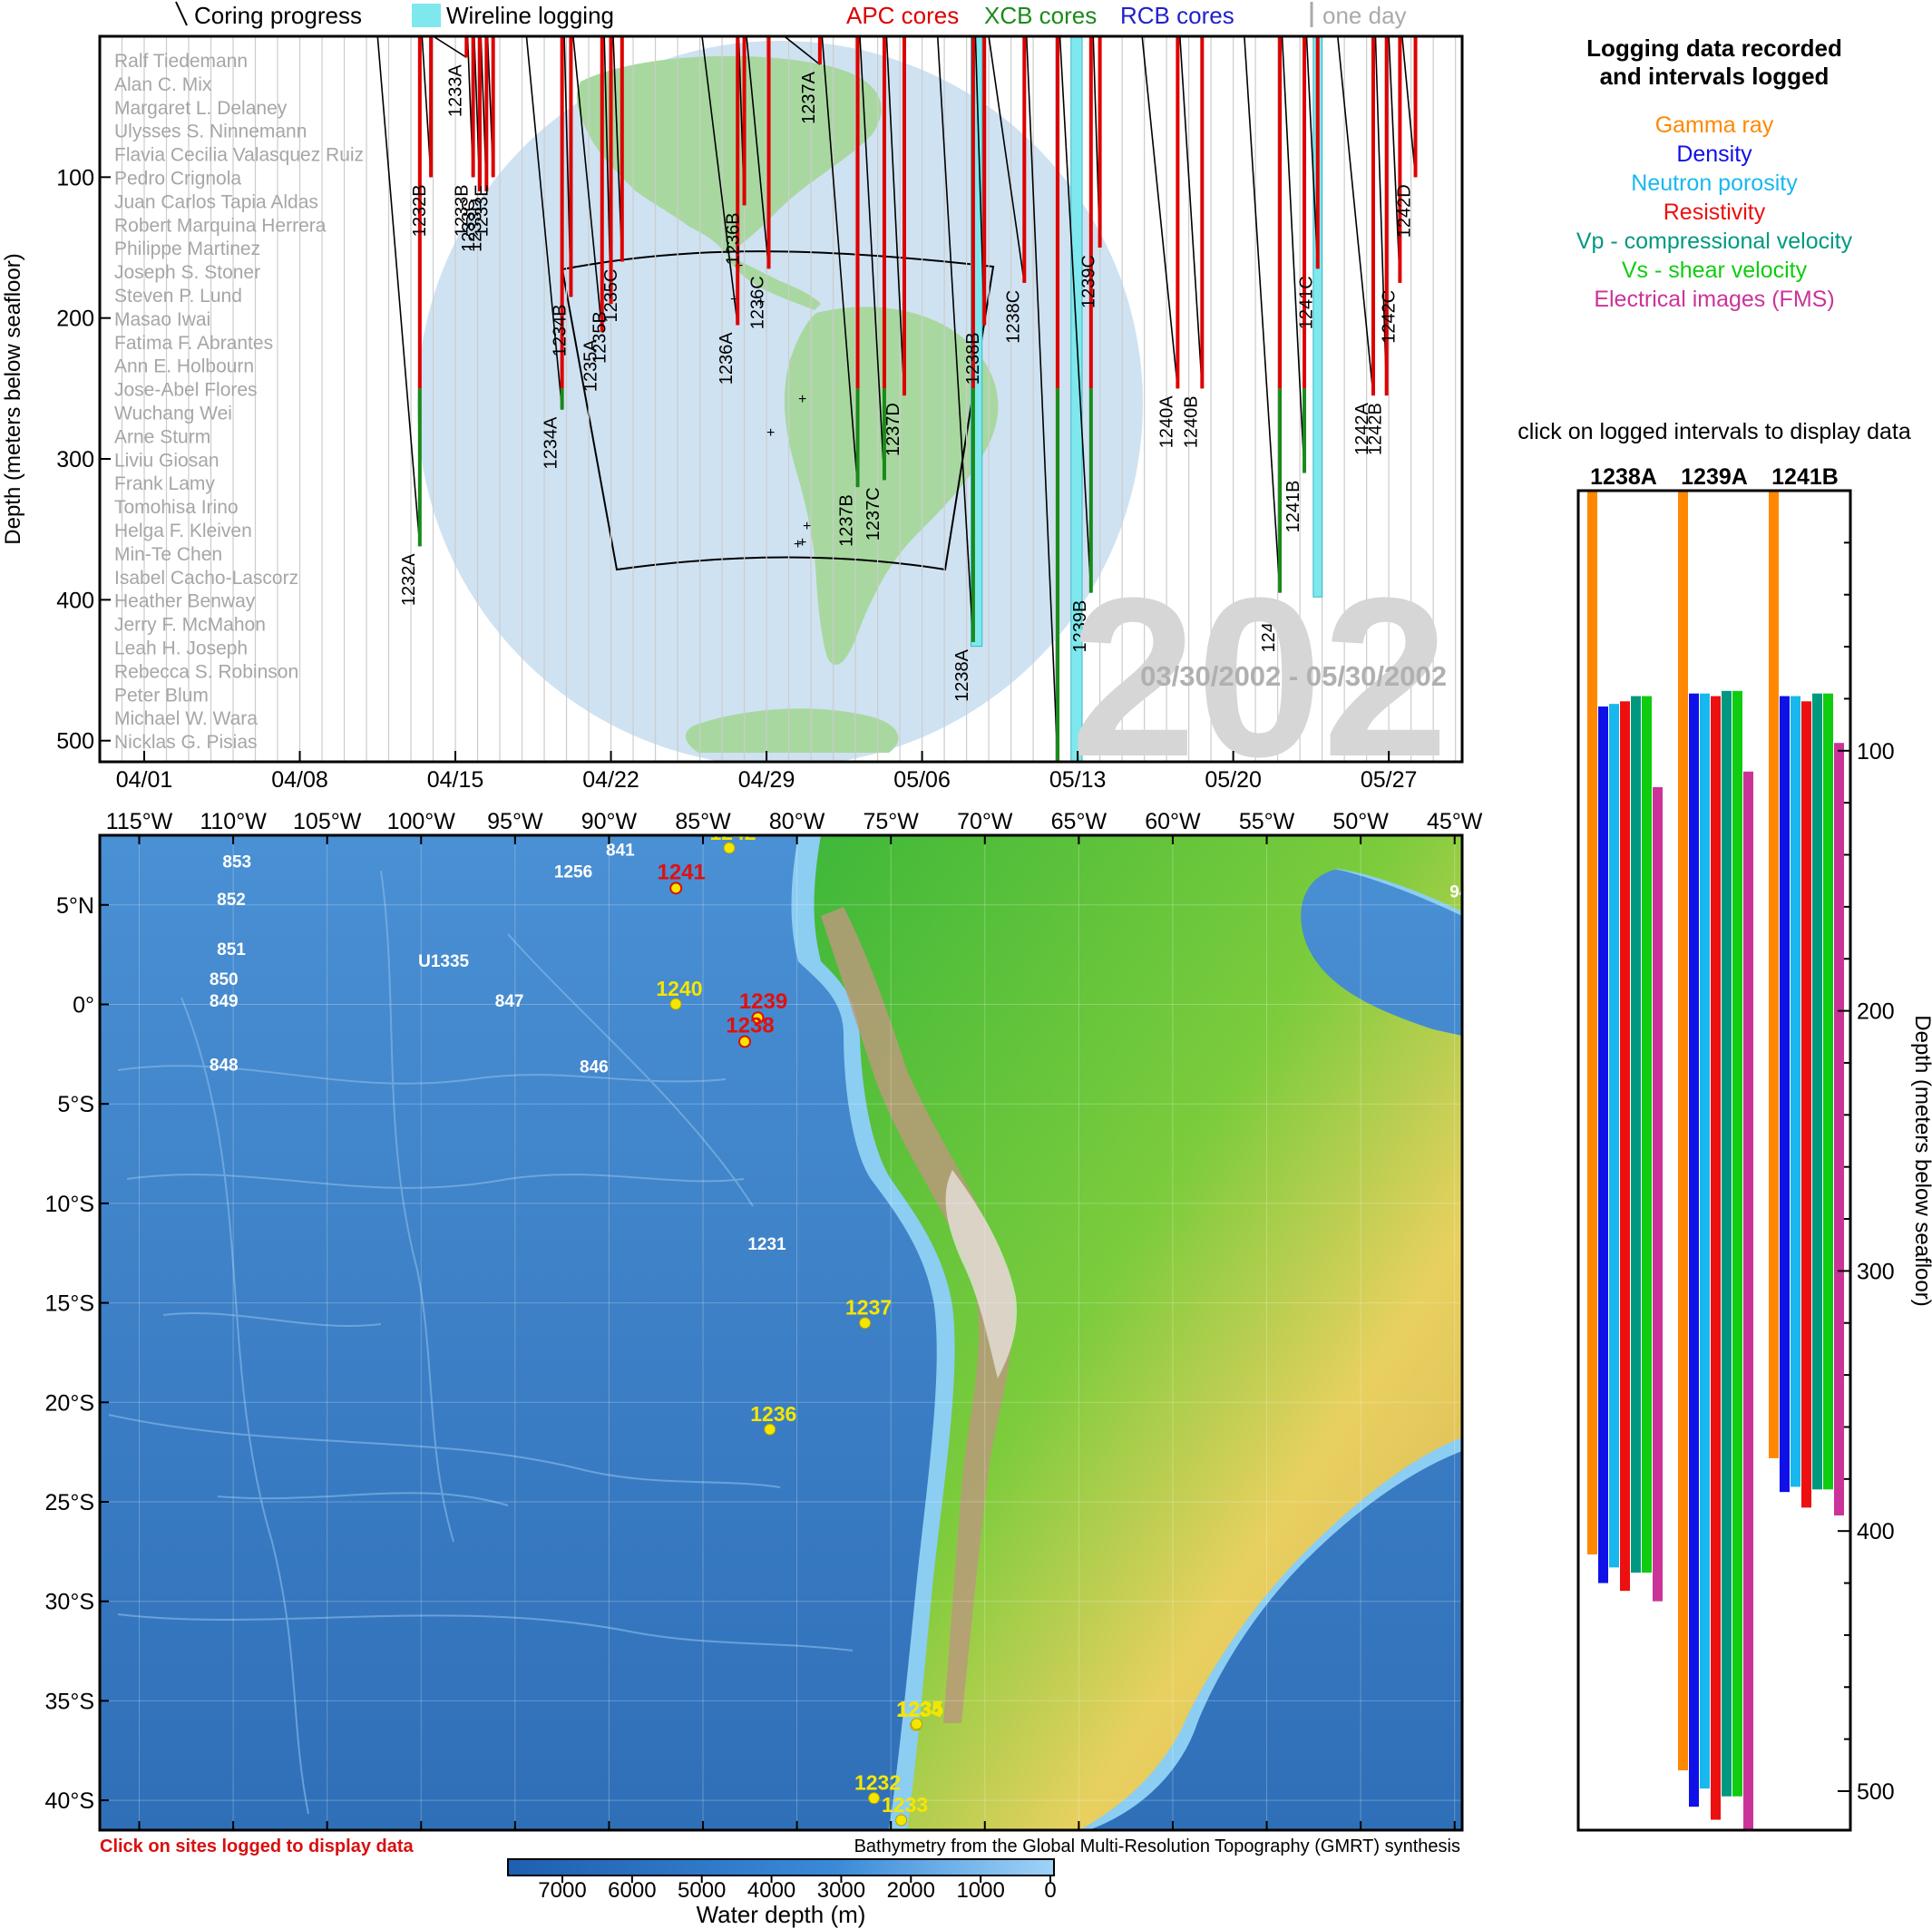  What do you see at coordinates (1876, 1012) in the screenshot?
I see `log-y-tick-label: 200` at bounding box center [1876, 1012].